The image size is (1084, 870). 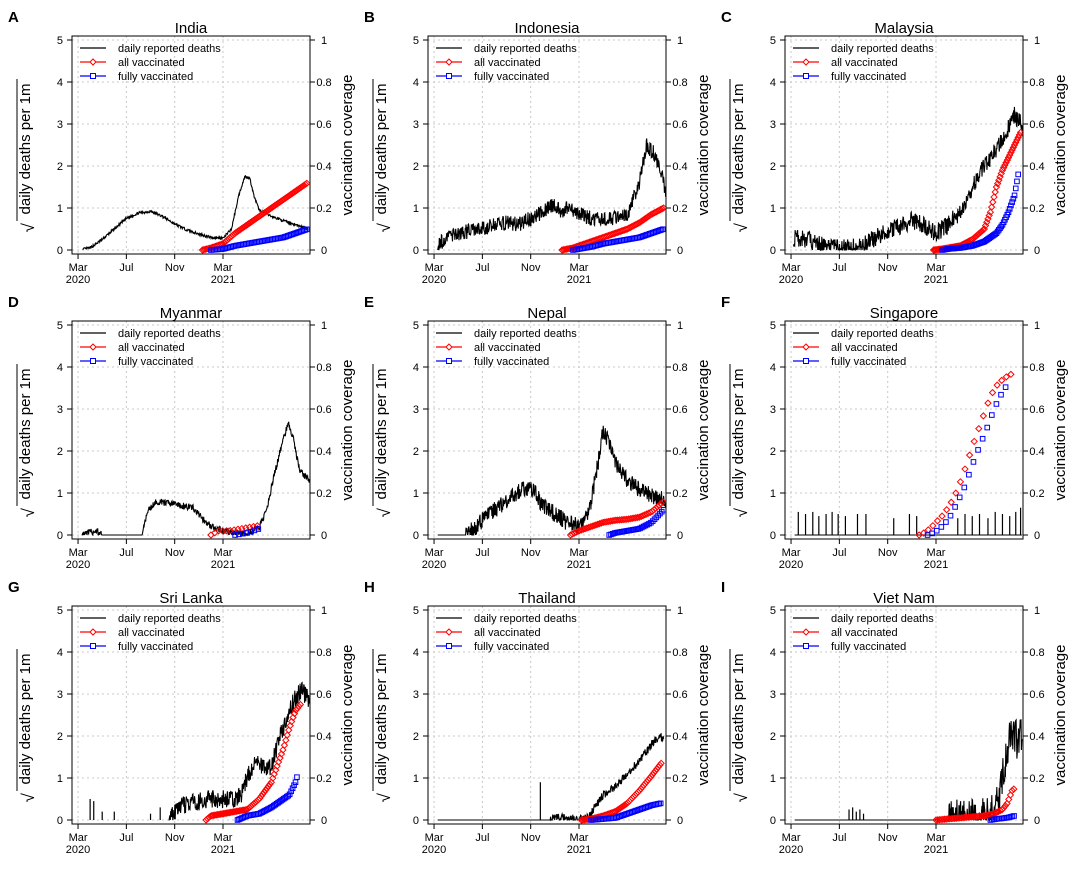 I want to click on y-left-tick-label: 5, so click(x=773, y=326).